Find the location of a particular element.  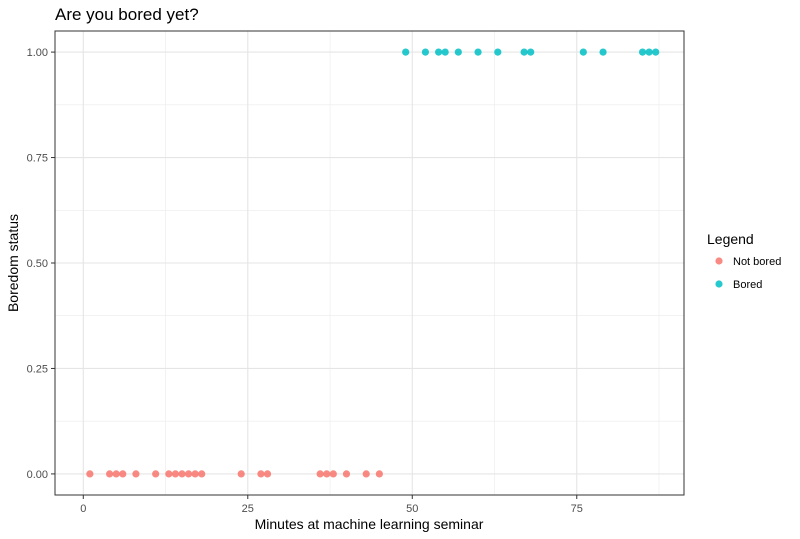

legend-label: Not bored is located at coordinates (757, 262).